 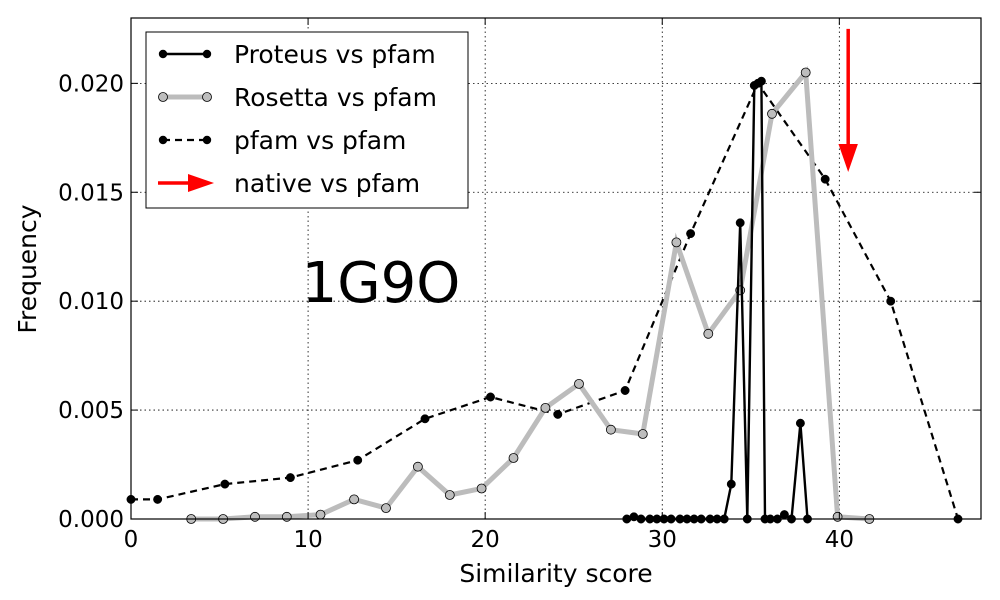 I want to click on legend-entry-native-vs-pfam: native vs pfam, so click(x=289, y=183).